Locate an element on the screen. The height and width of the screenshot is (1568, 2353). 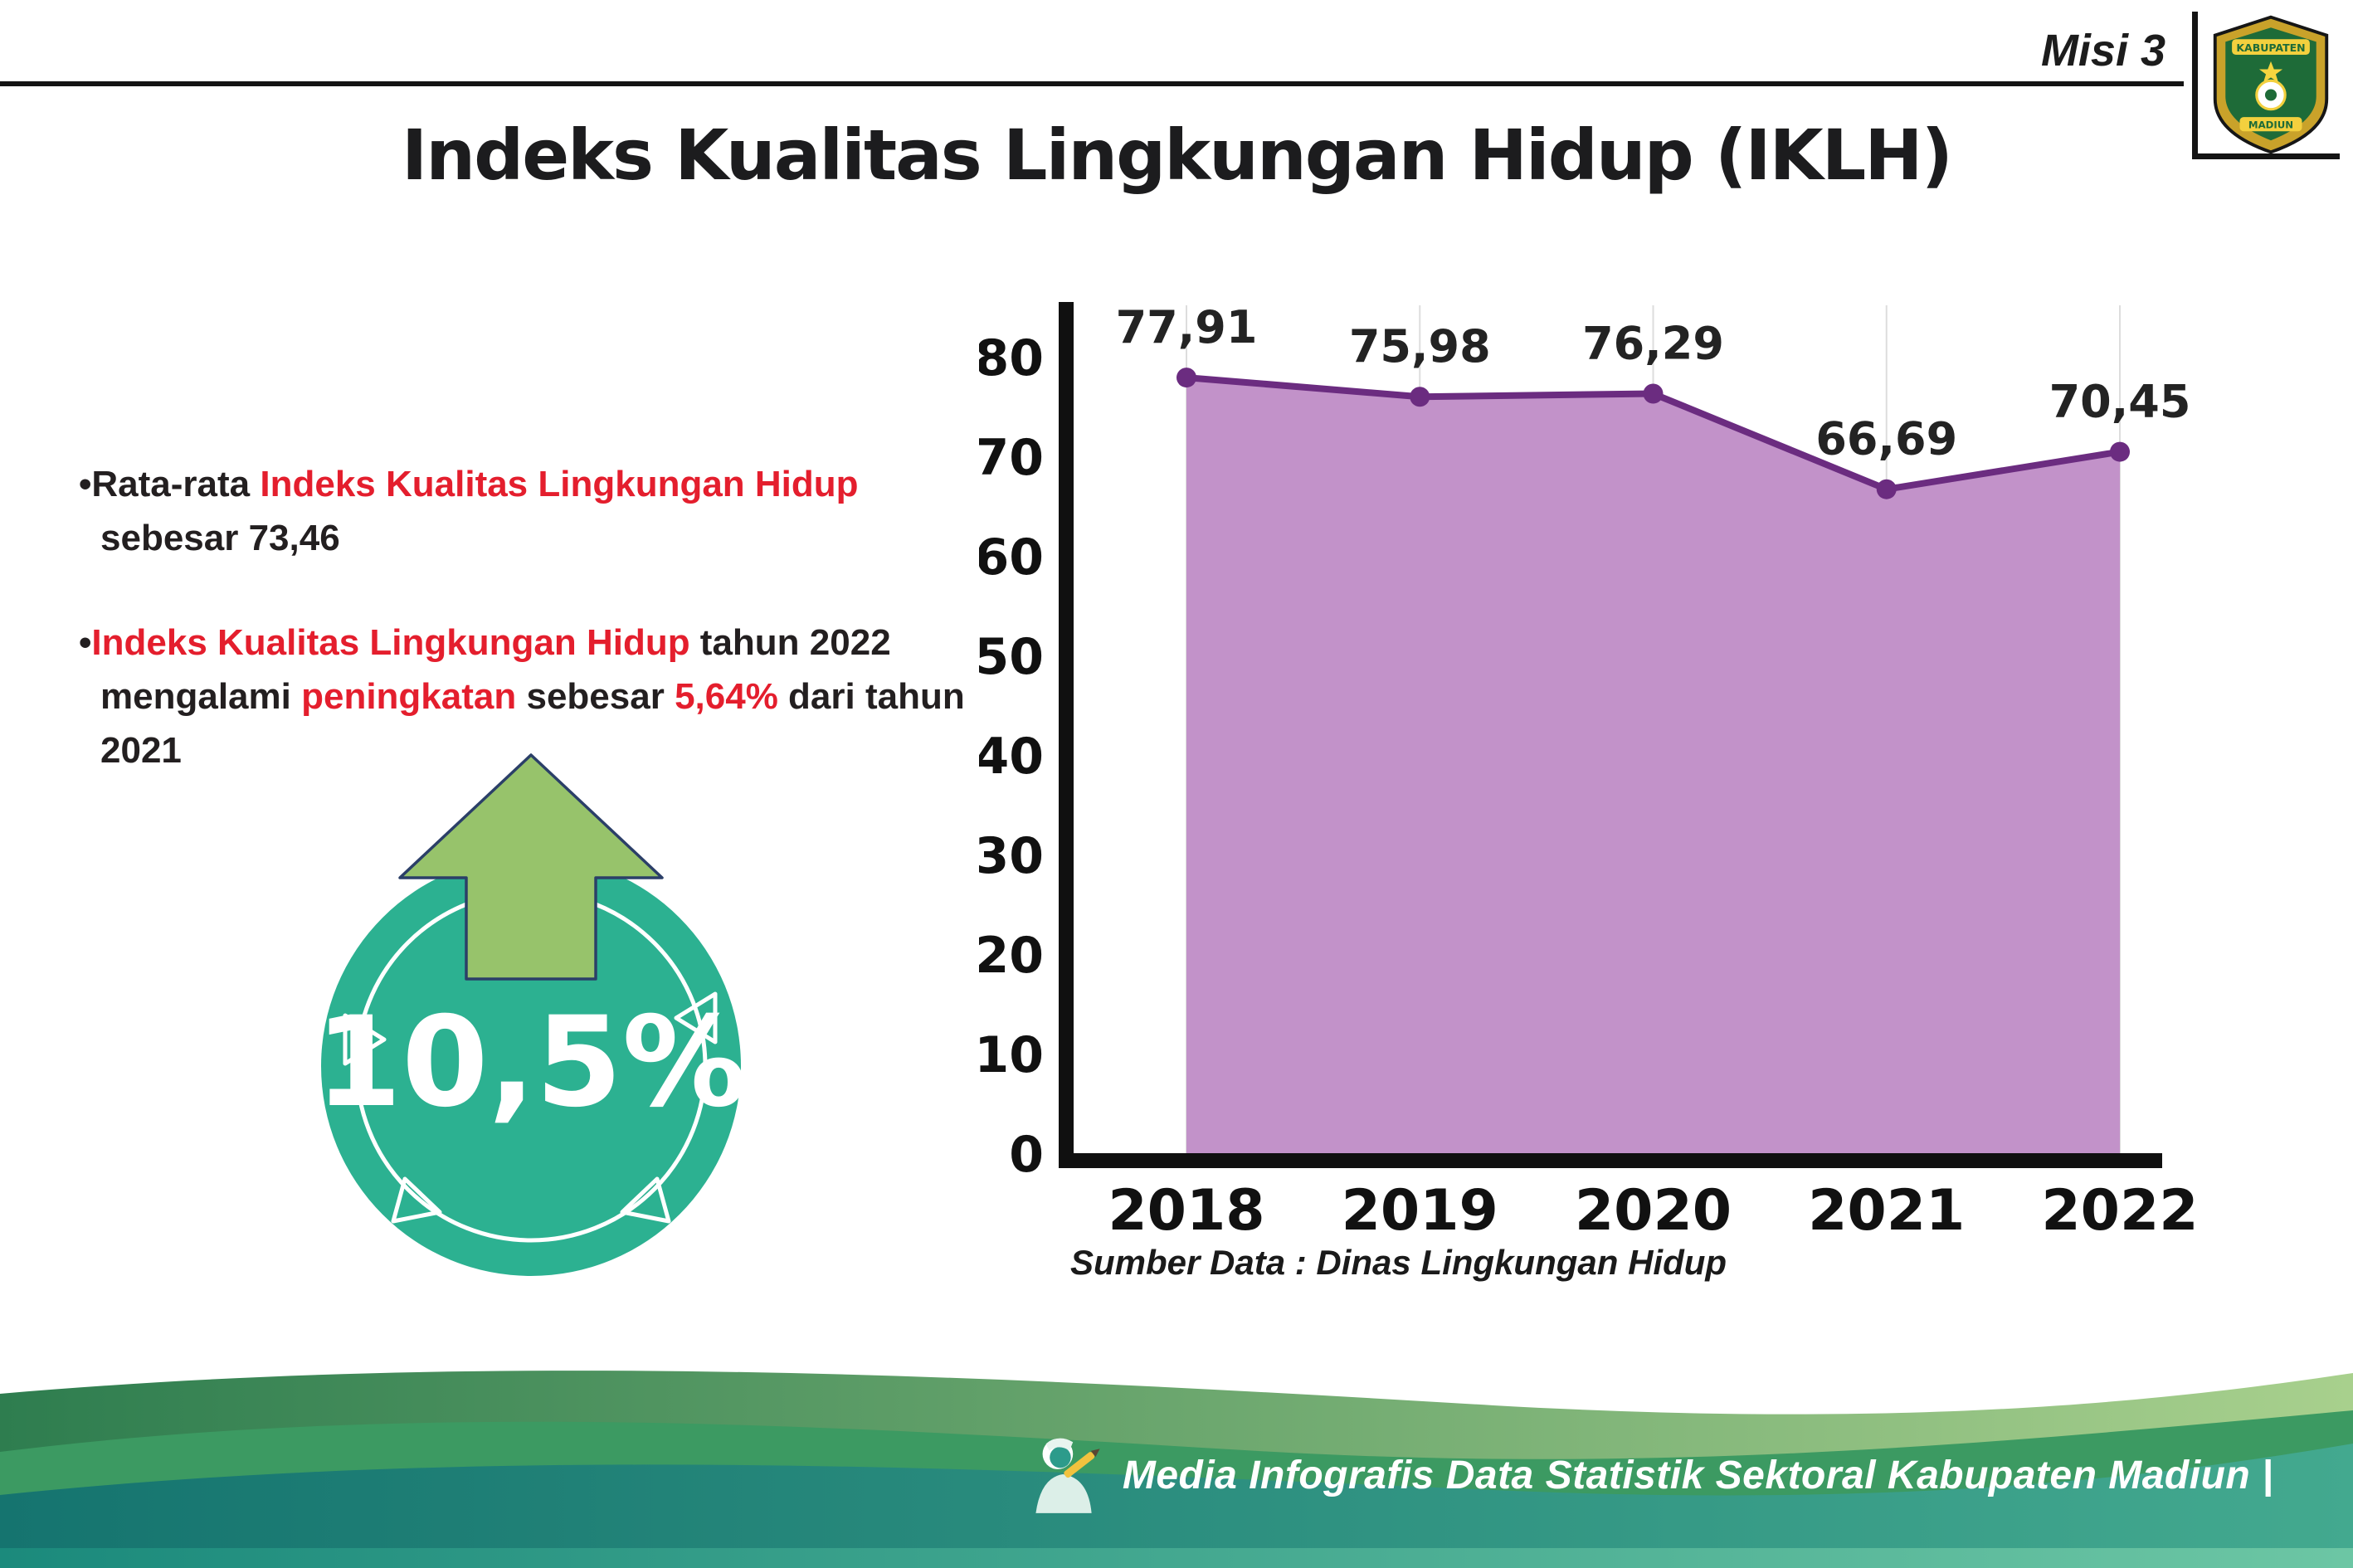
bullet2-text2: sebesar is located at coordinates (595, 697).